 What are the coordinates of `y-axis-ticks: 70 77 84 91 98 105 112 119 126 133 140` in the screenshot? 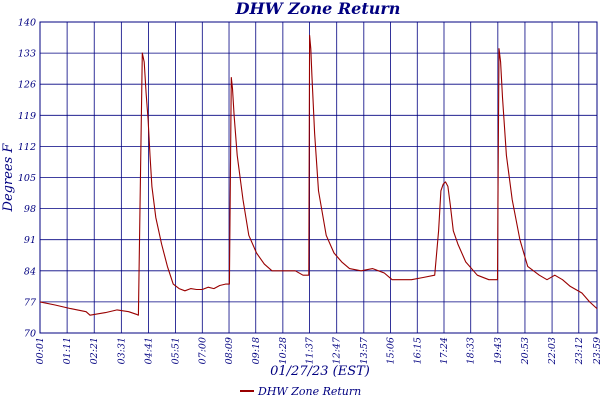 It's located at (27, 179).